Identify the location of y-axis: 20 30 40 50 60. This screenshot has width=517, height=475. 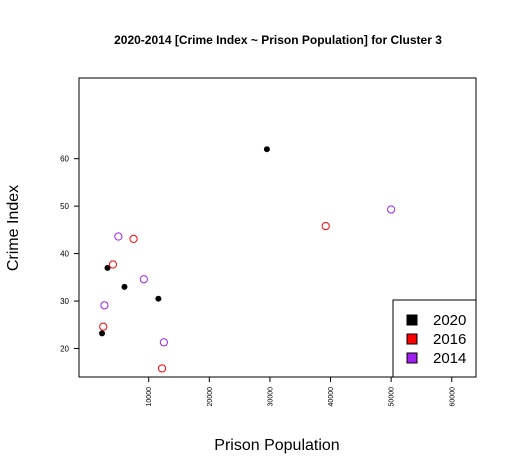
(69, 254).